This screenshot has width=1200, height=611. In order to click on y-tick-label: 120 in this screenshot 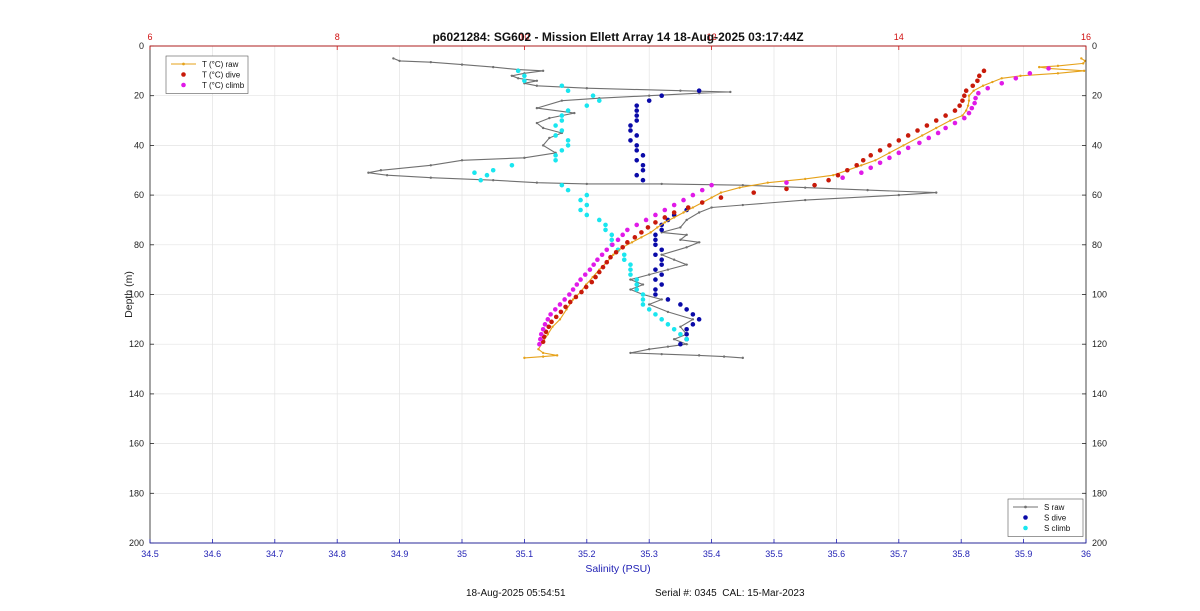, I will do `click(136, 344)`.